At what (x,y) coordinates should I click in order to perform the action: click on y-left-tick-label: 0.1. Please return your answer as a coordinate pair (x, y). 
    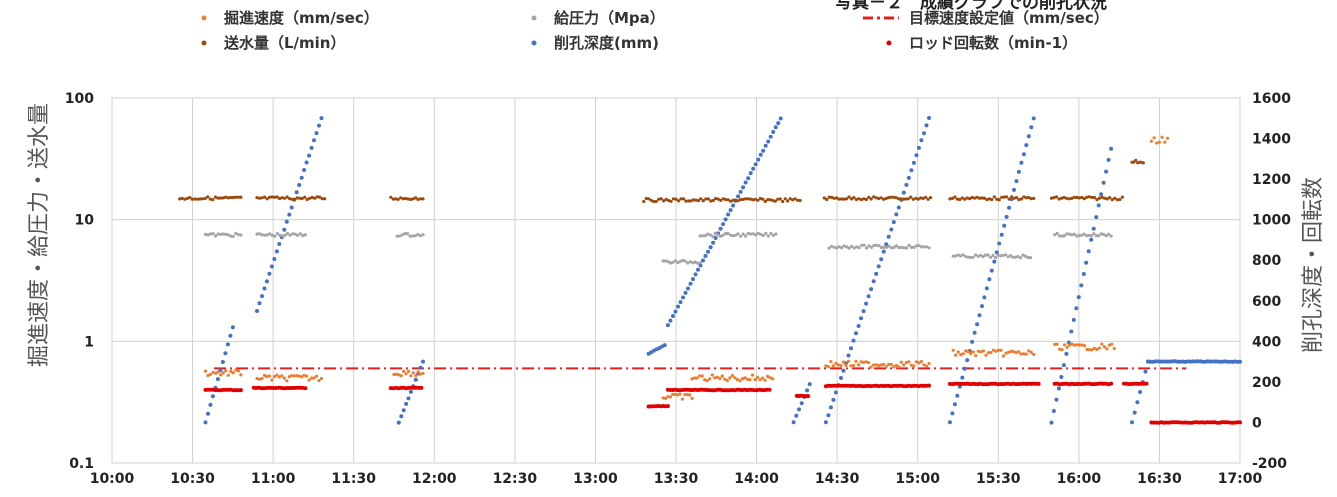
    Looking at the image, I should click on (81, 464).